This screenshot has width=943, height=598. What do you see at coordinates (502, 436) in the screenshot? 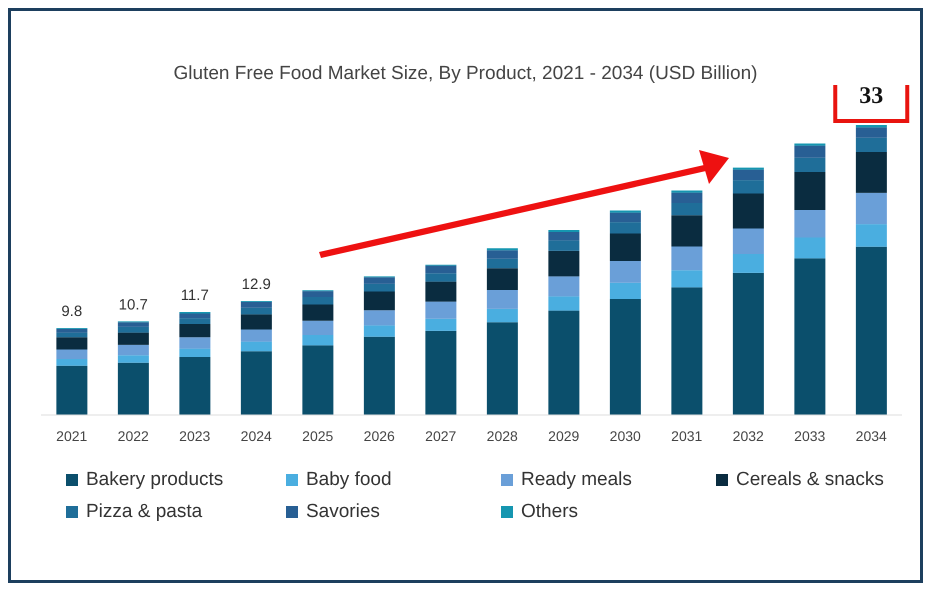
I see `x-tick-label: 2028` at bounding box center [502, 436].